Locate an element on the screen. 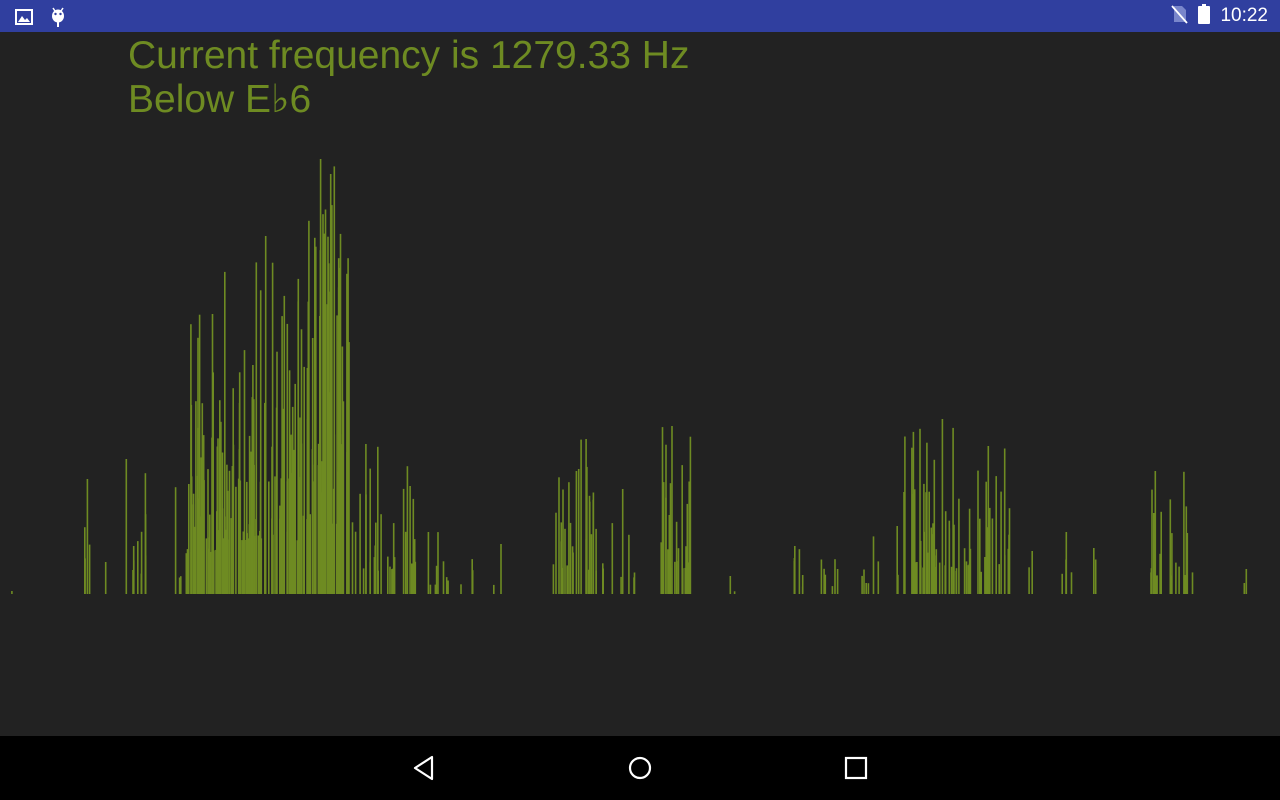  image-notification-icon is located at coordinates (24, 19).